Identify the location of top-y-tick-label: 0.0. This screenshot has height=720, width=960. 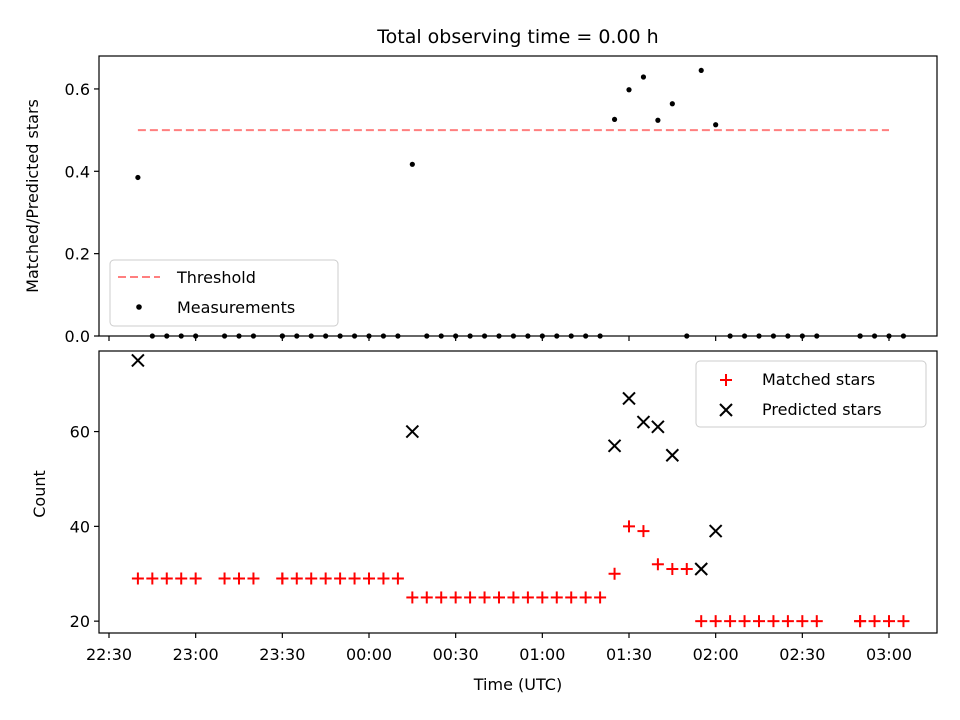
(77, 336).